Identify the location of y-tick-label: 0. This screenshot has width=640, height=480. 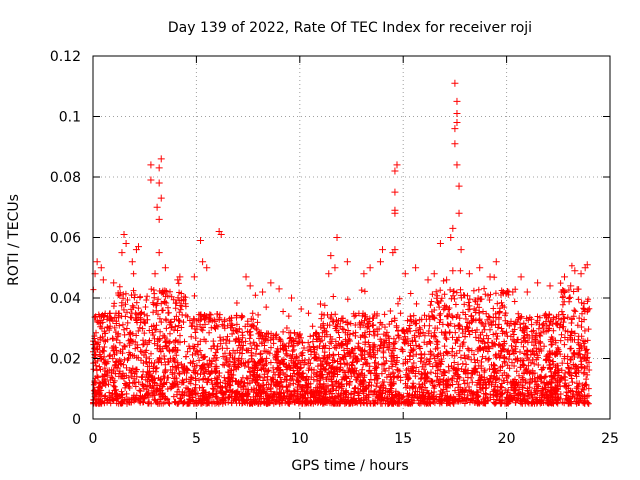
(76, 420).